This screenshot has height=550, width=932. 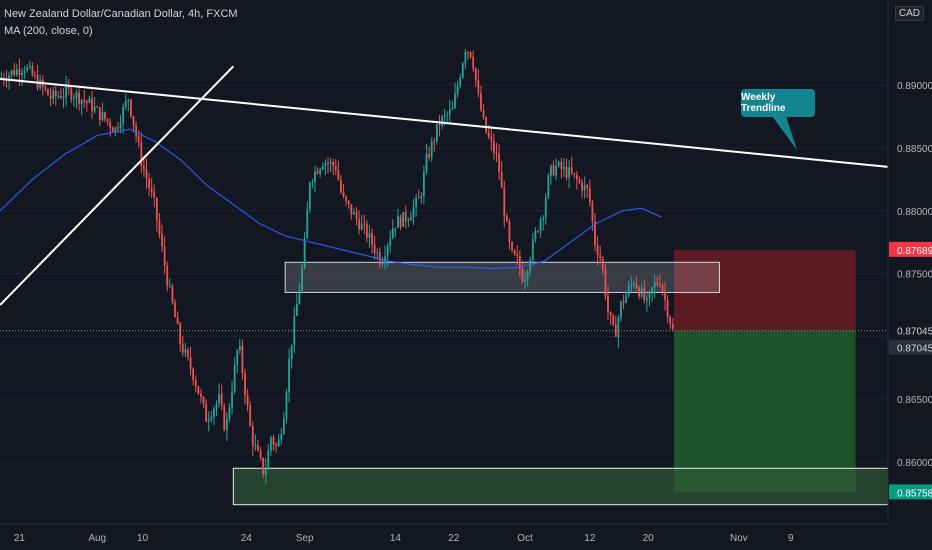 I want to click on x-tick-label: 22, so click(x=454, y=538).